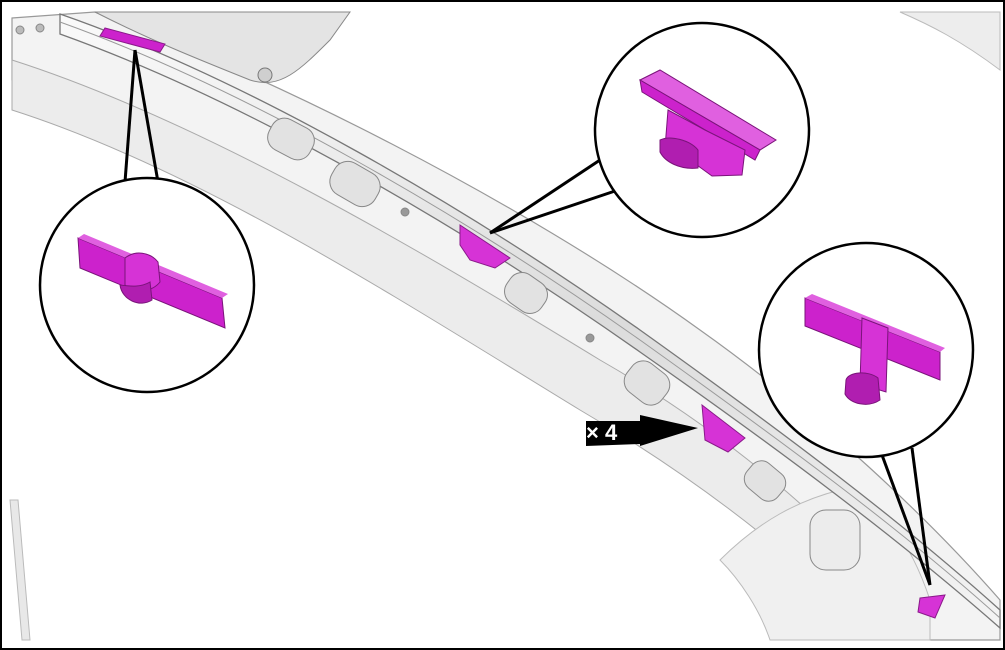 Image resolution: width=1005 pixels, height=650 pixels. I want to click on detail-view-left-clip, so click(147, 285).